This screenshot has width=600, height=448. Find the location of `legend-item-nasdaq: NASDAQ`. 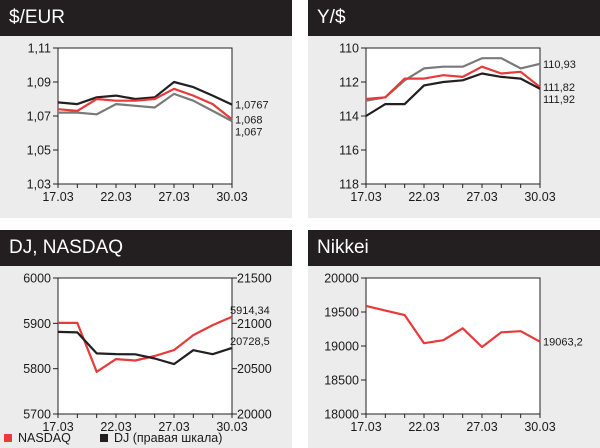

legend-item-nasdaq: NASDAQ is located at coordinates (37, 438).